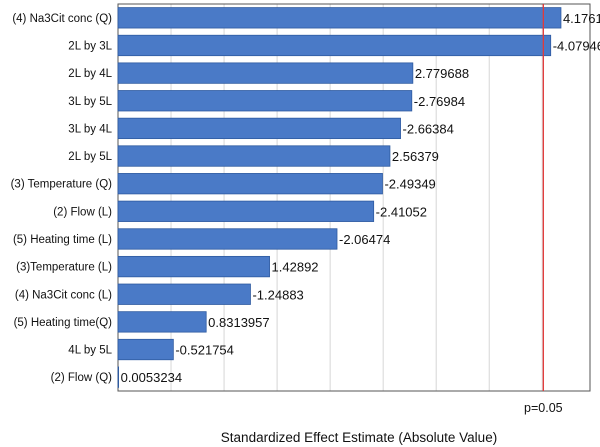 This screenshot has height=447, width=600. What do you see at coordinates (151, 377) in the screenshot?
I see `value-label: 0.0053234` at bounding box center [151, 377].